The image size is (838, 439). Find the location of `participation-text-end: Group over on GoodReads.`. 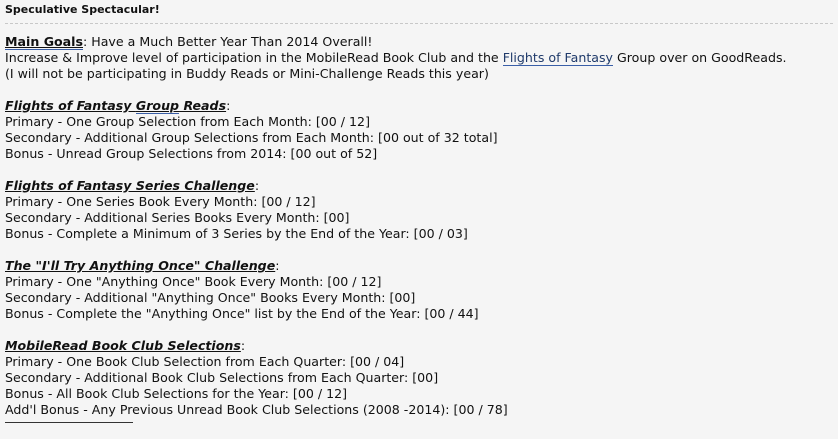

participation-text-end: Group over on GoodReads. is located at coordinates (700, 57).